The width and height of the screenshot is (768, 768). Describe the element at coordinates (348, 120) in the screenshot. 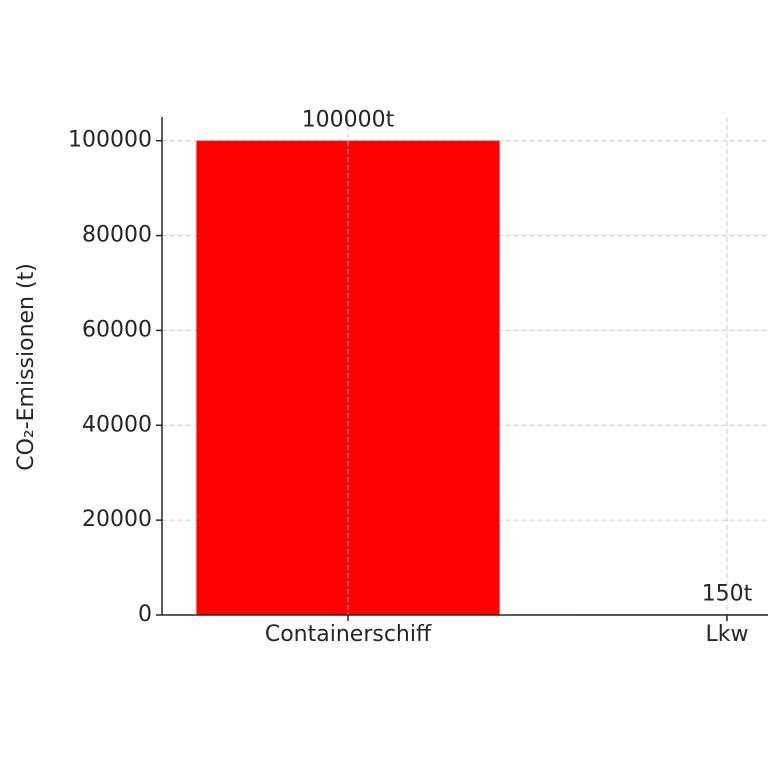

I see `value-label: 100000t` at that location.